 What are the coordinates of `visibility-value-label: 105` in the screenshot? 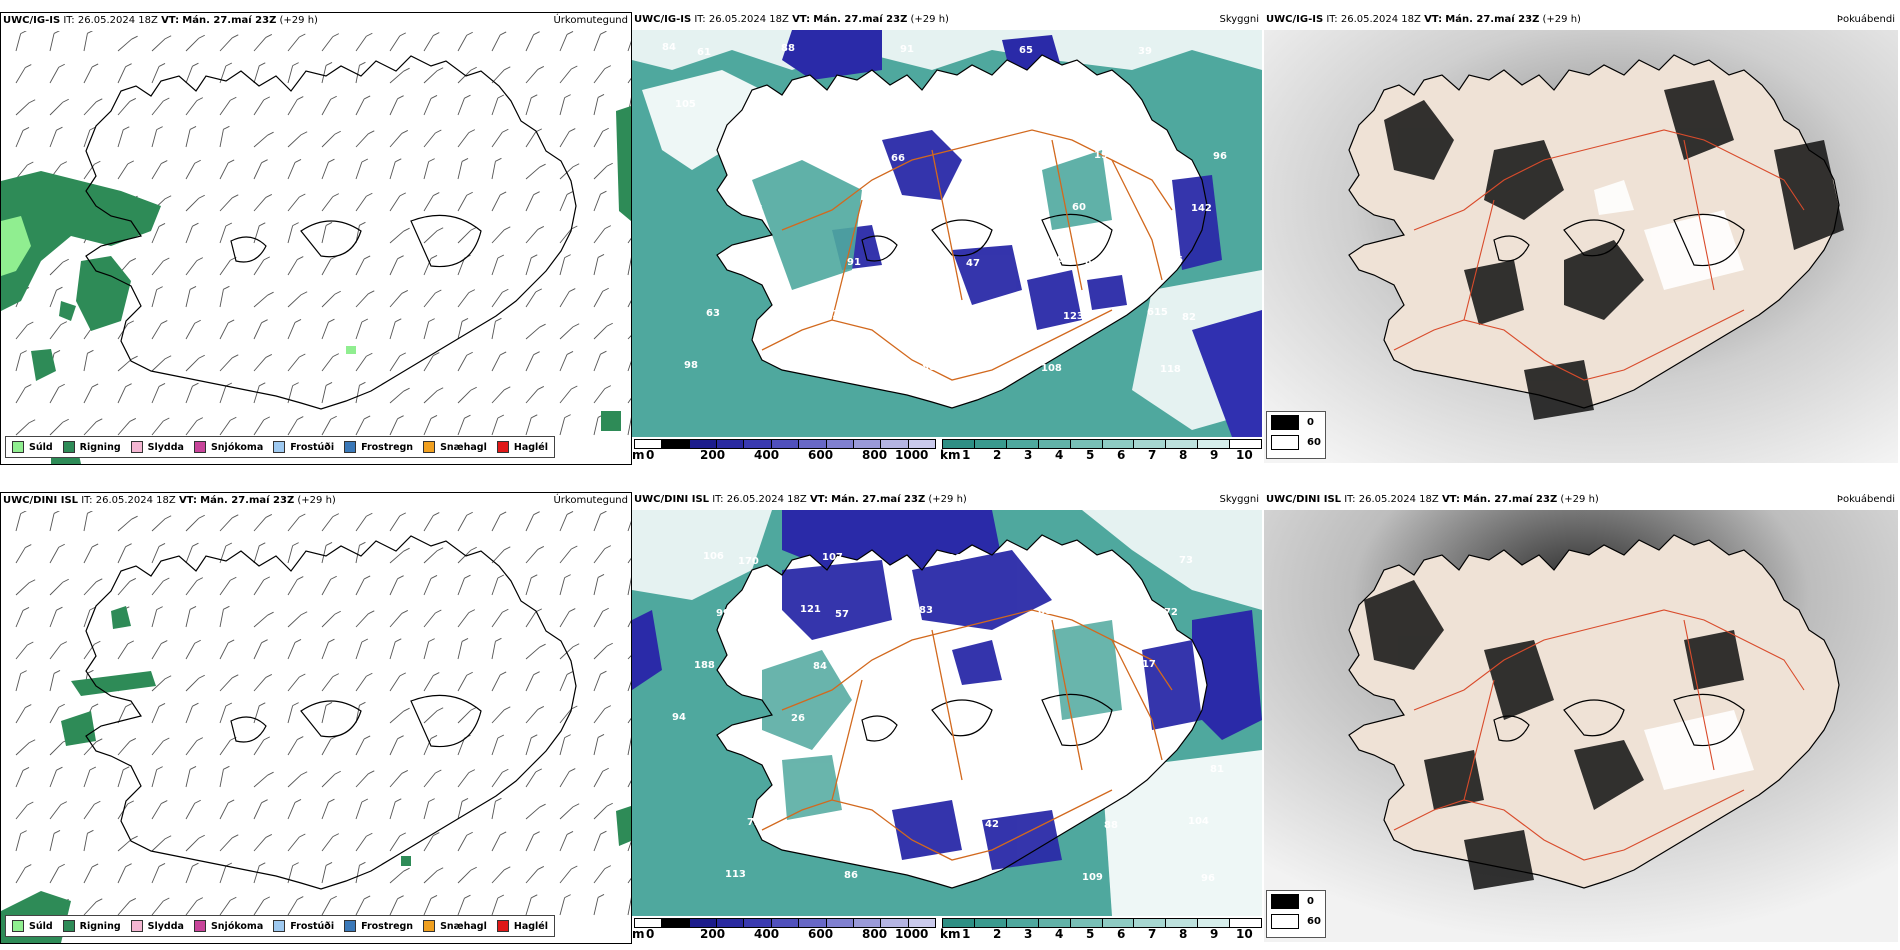 It's located at (685, 104).